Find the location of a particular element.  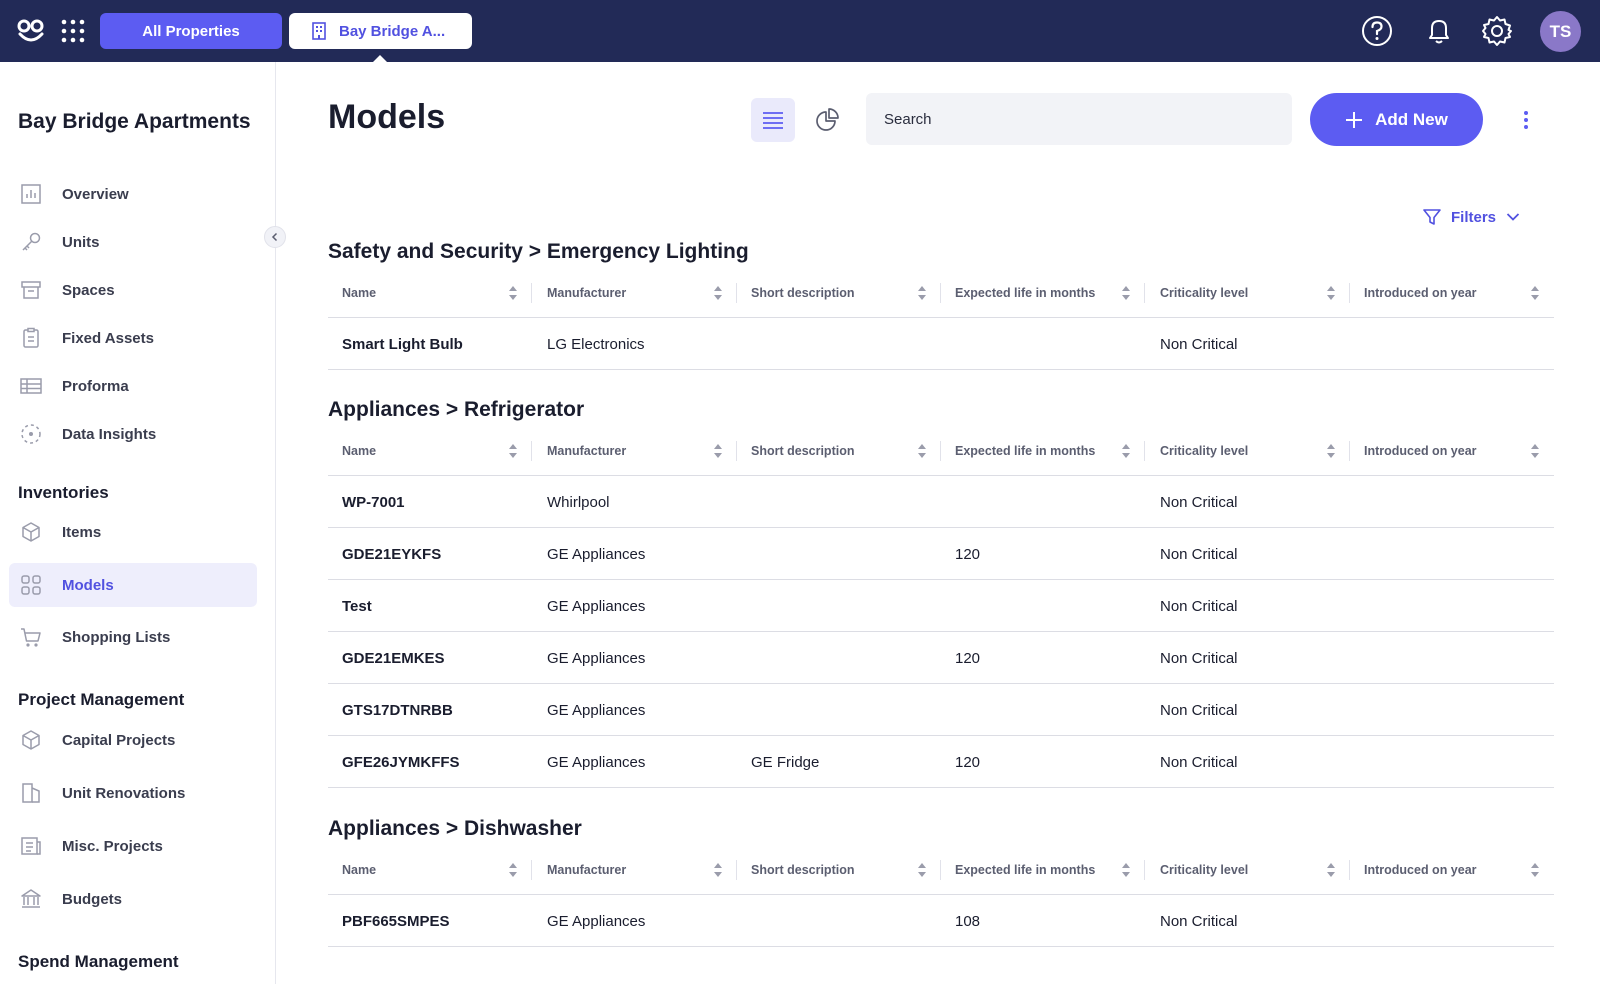

collapse-sidebar-button is located at coordinates (275, 237).